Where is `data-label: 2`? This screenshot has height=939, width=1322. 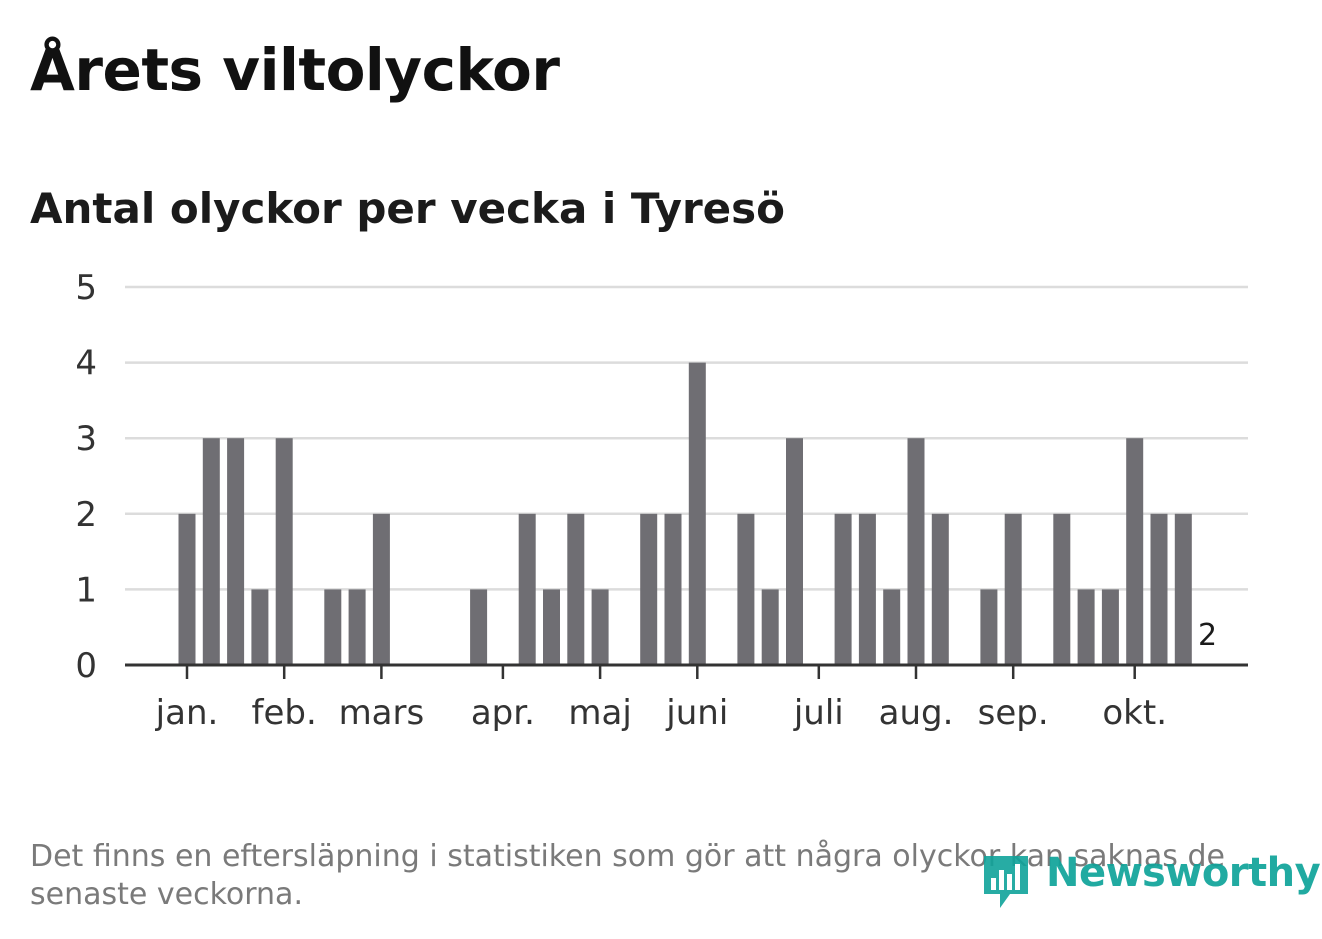 data-label: 2 is located at coordinates (1207, 635).